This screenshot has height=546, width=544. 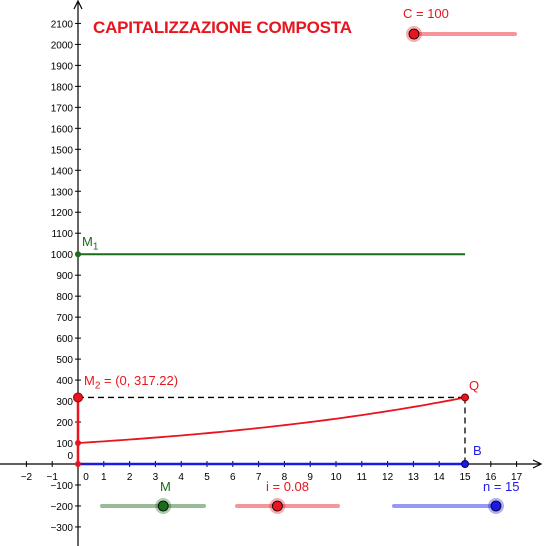 I want to click on x-tick-label: 17, so click(x=517, y=477).